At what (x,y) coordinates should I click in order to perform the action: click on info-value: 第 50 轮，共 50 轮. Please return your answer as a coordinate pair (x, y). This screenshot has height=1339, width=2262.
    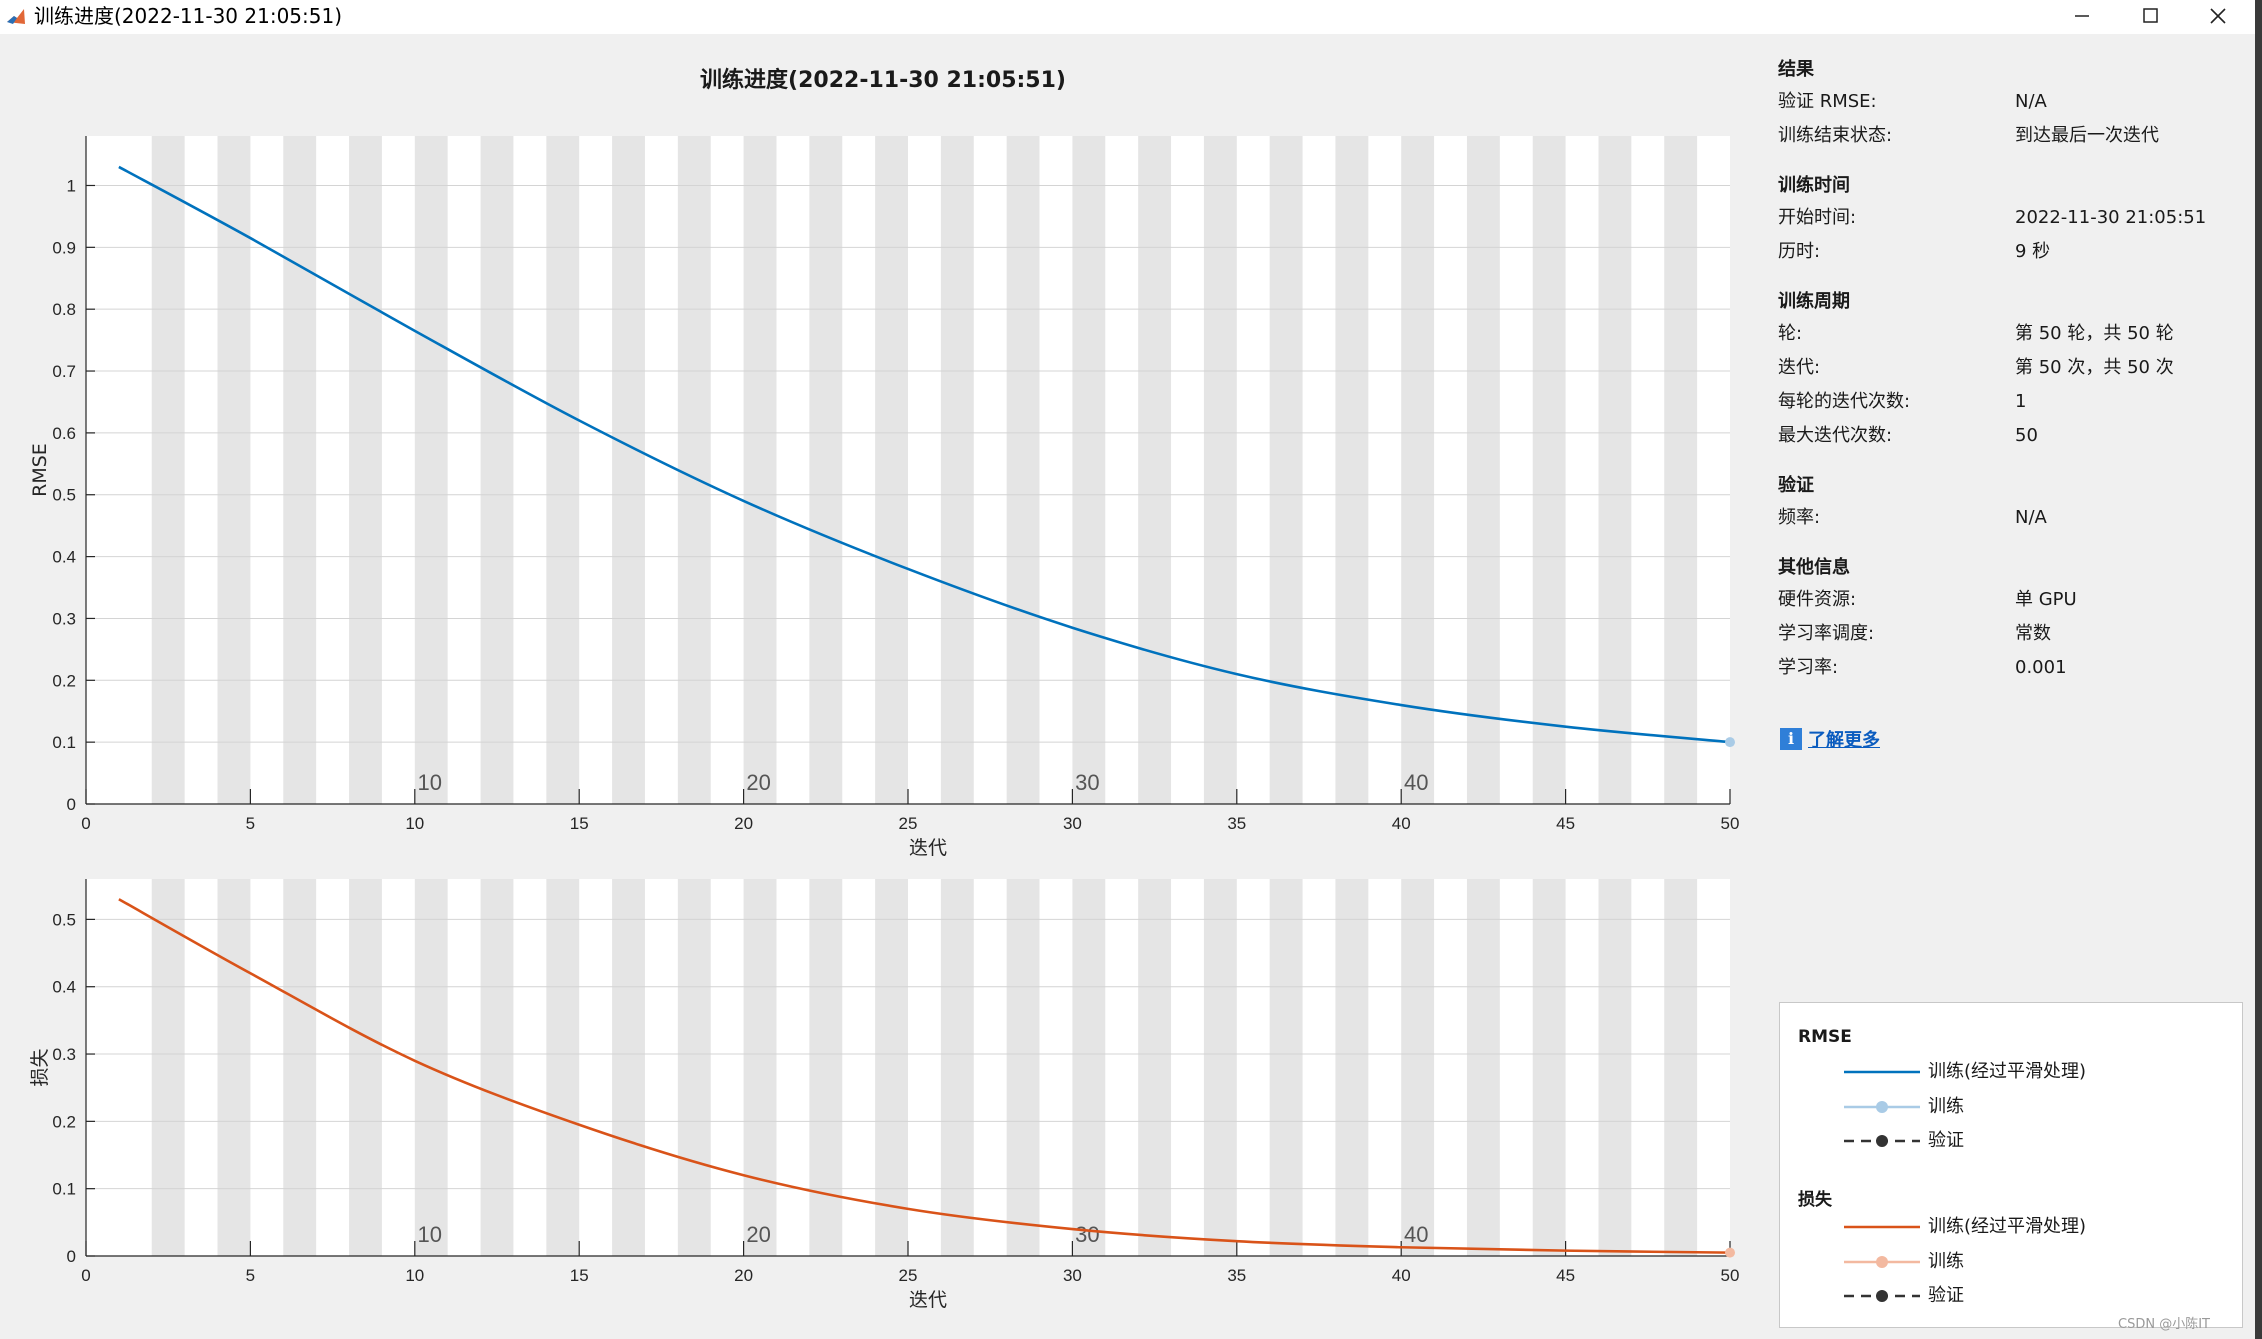
    Looking at the image, I should click on (2094, 333).